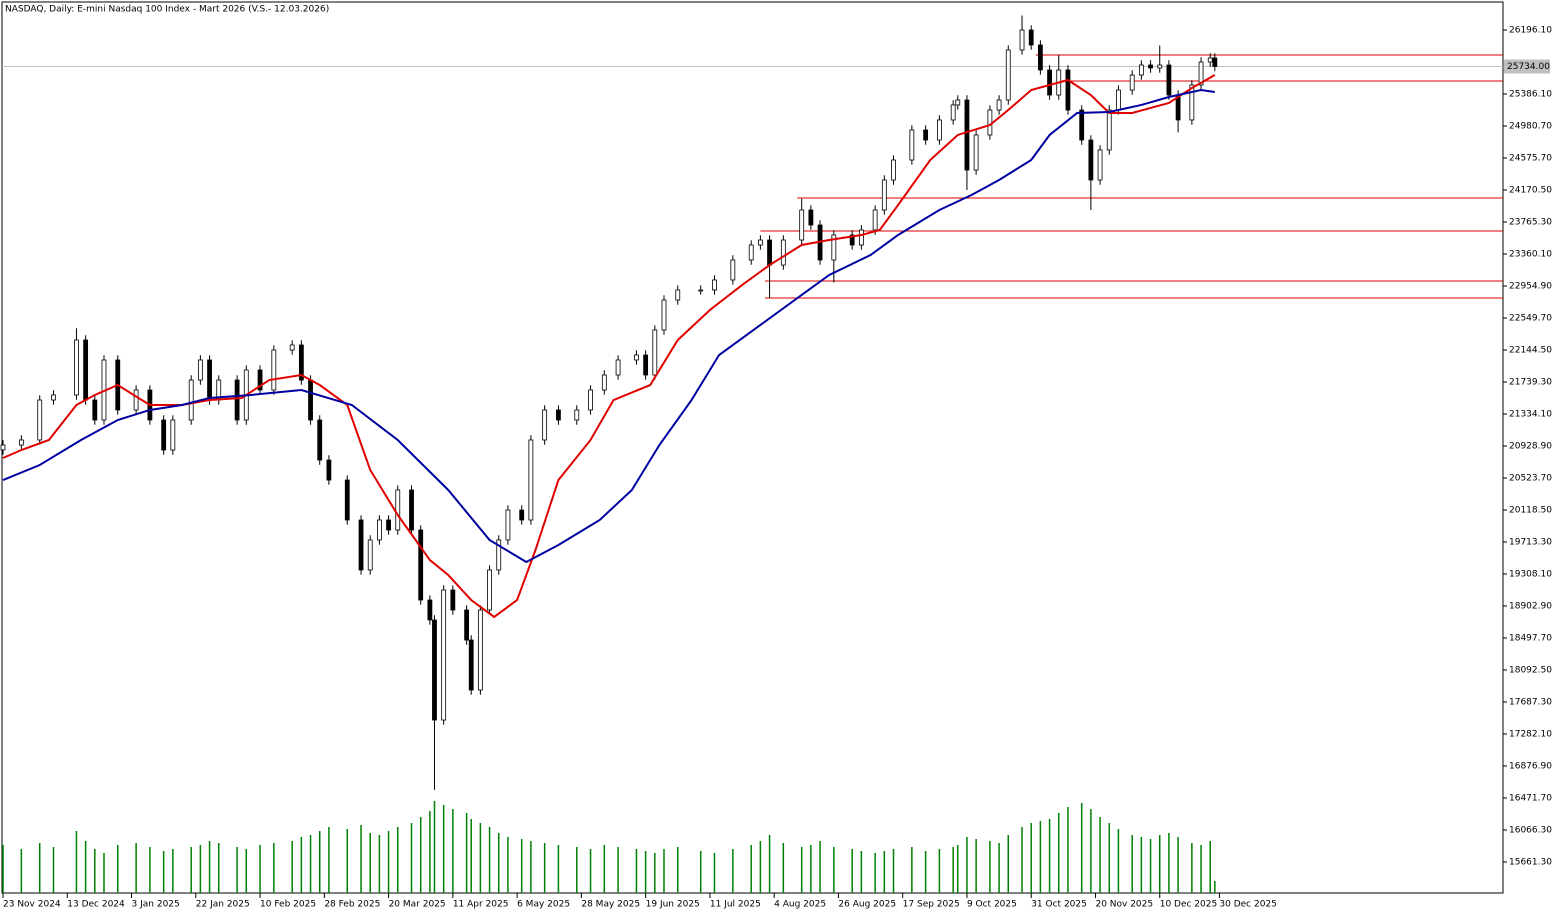 Image resolution: width=1561 pixels, height=915 pixels. Describe the element at coordinates (1530, 607) in the screenshot. I see `y-tick-label: 18902.90` at that location.